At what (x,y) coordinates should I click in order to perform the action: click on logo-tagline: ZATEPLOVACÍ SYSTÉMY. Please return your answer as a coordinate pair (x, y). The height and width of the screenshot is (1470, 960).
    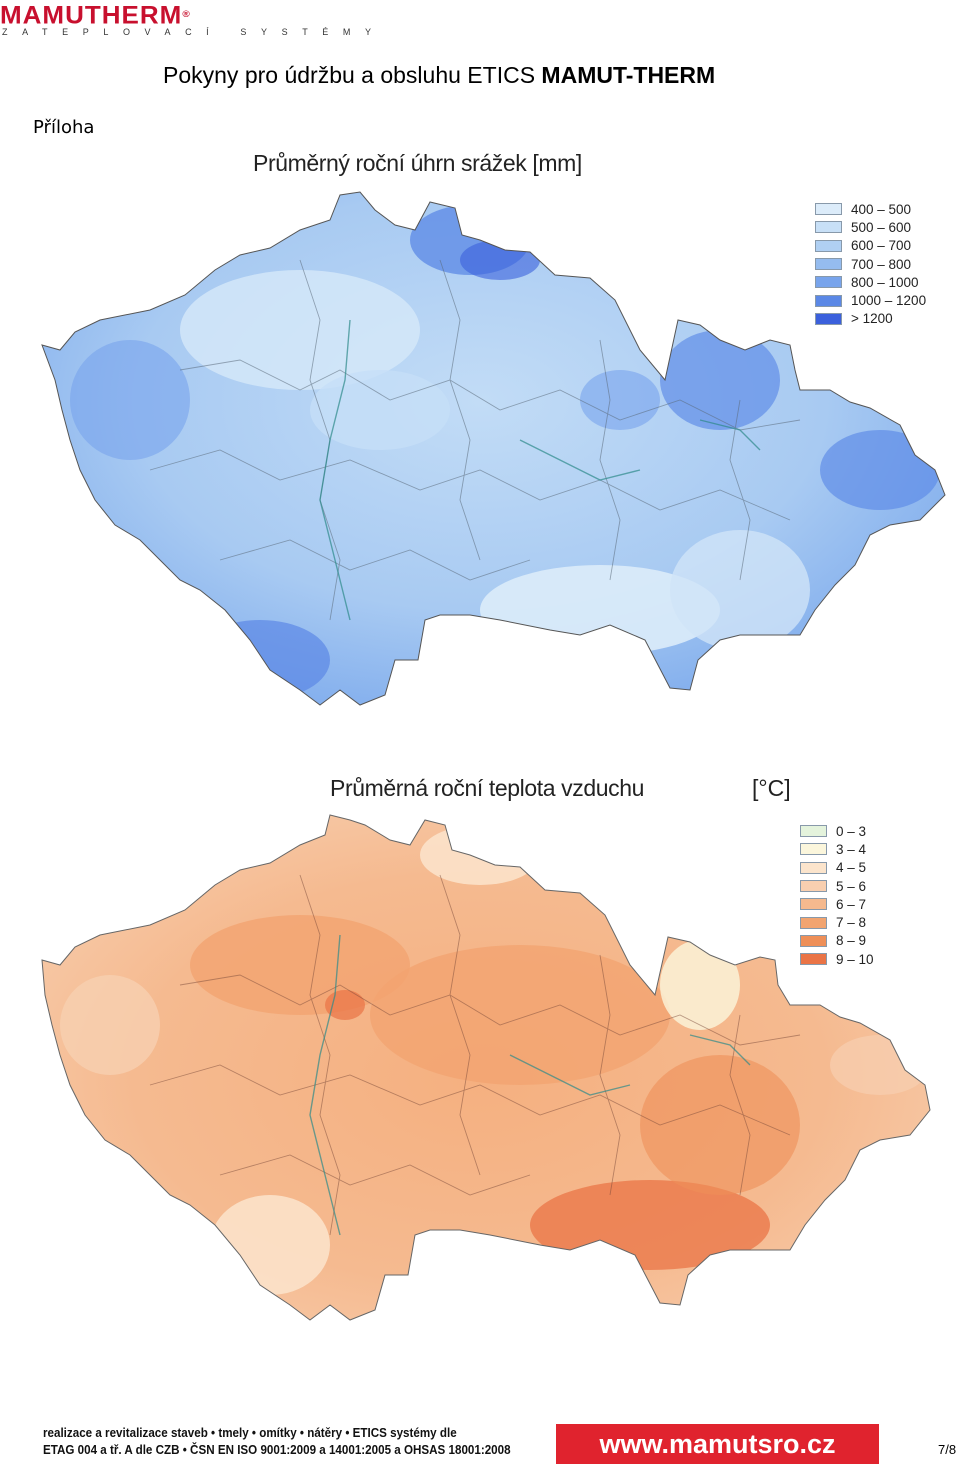
    Looking at the image, I should click on (194, 32).